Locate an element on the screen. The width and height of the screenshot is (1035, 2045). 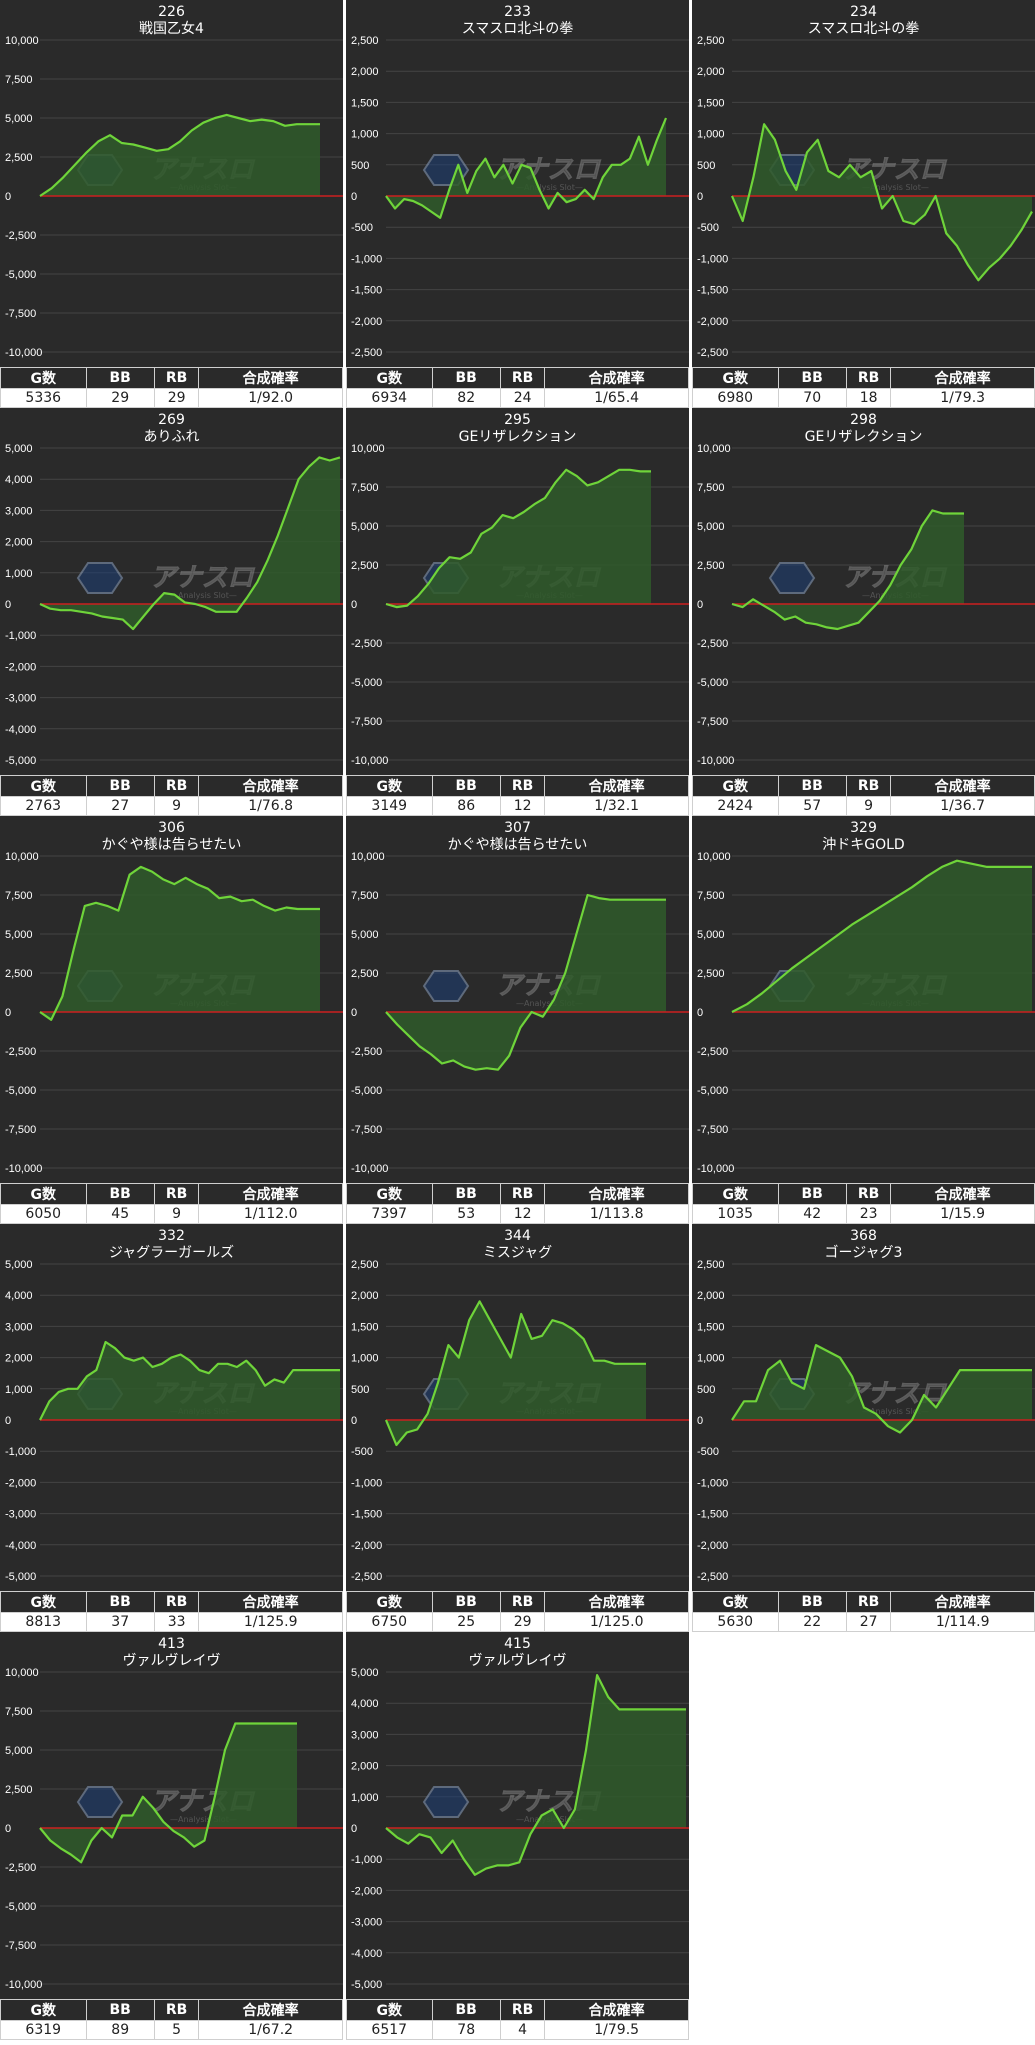
stats-value-rate: 1/76.8 is located at coordinates (270, 806).